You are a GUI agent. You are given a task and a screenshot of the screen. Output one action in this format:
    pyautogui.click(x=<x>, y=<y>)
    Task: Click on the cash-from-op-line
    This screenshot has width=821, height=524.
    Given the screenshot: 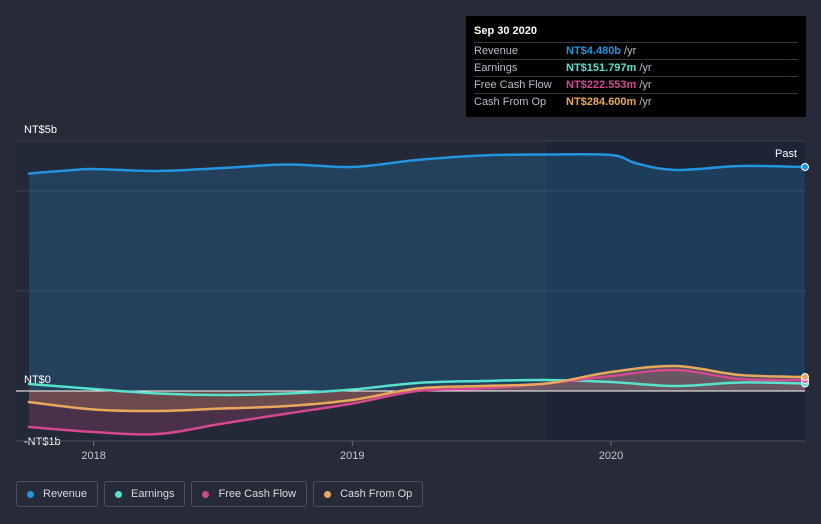 What is the action you would take?
    pyautogui.click(x=417, y=388)
    